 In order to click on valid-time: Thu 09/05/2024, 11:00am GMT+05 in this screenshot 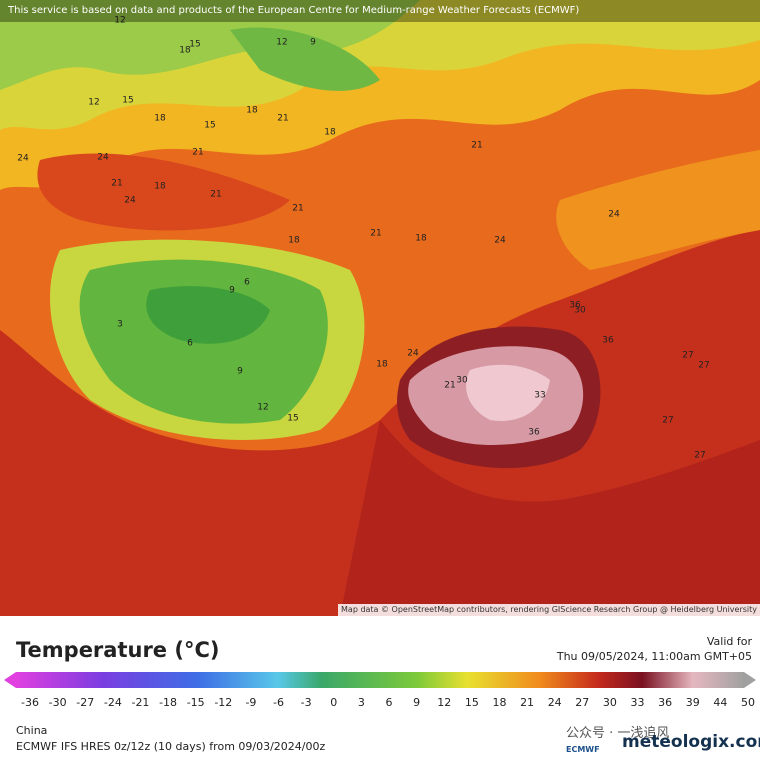, I will do `click(654, 656)`.